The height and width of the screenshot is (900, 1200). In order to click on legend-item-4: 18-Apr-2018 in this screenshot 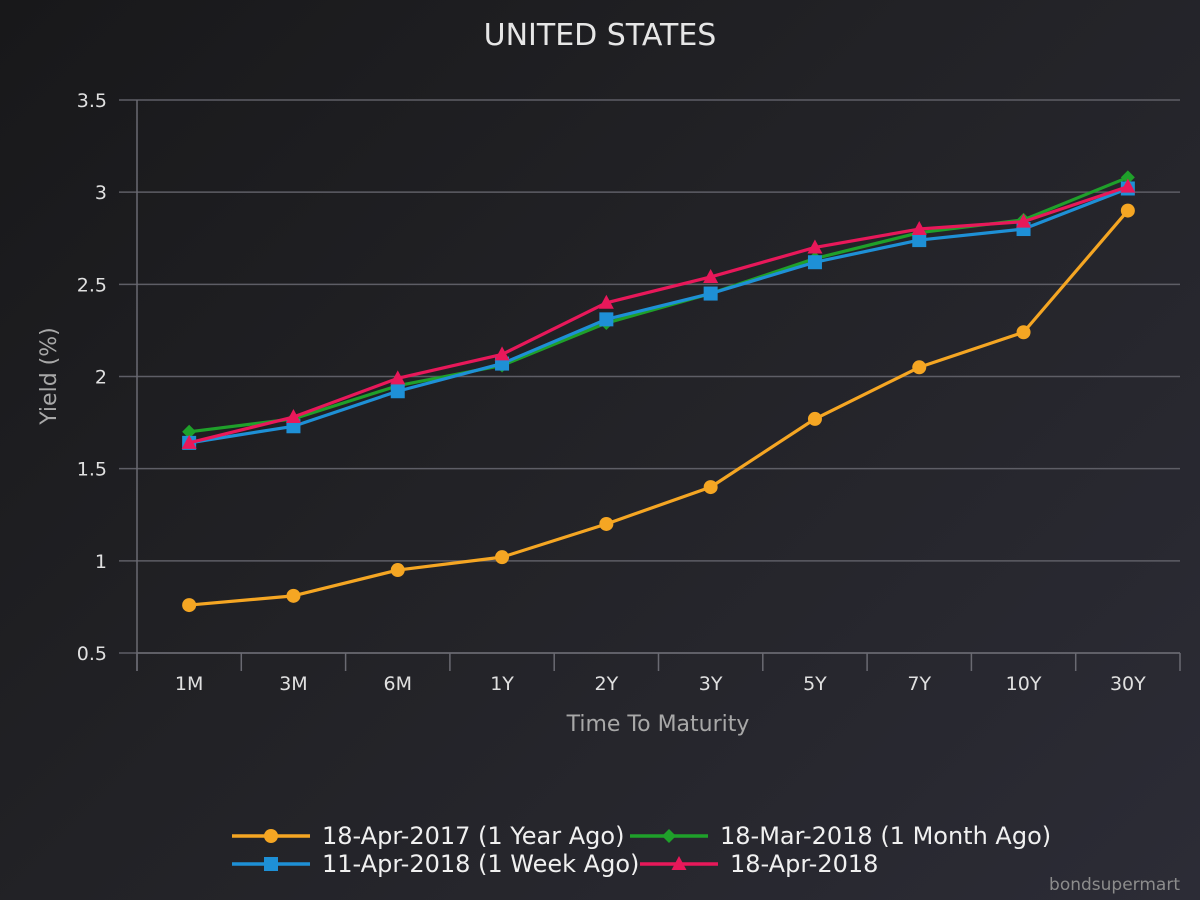, I will do `click(759, 864)`.